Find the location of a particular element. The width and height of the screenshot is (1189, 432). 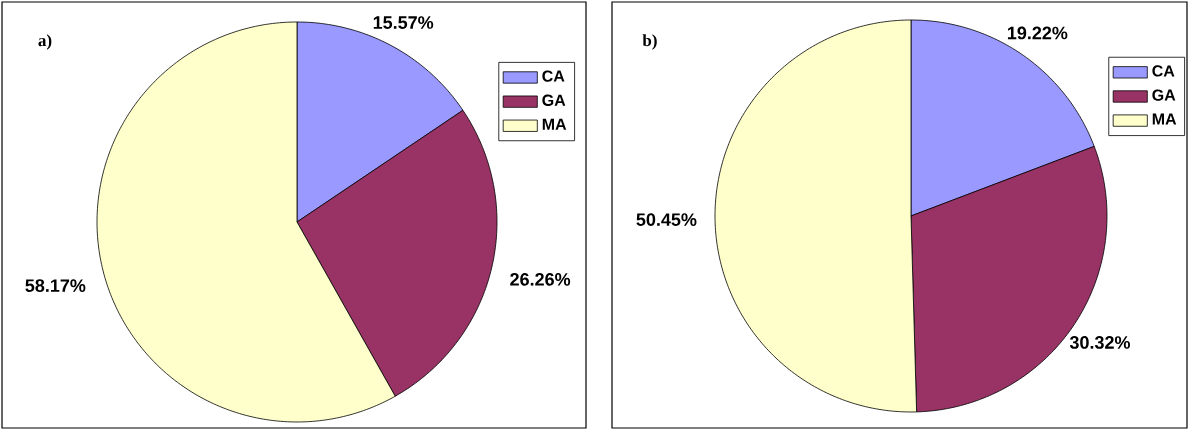

data-label: 50.45% is located at coordinates (666, 219).